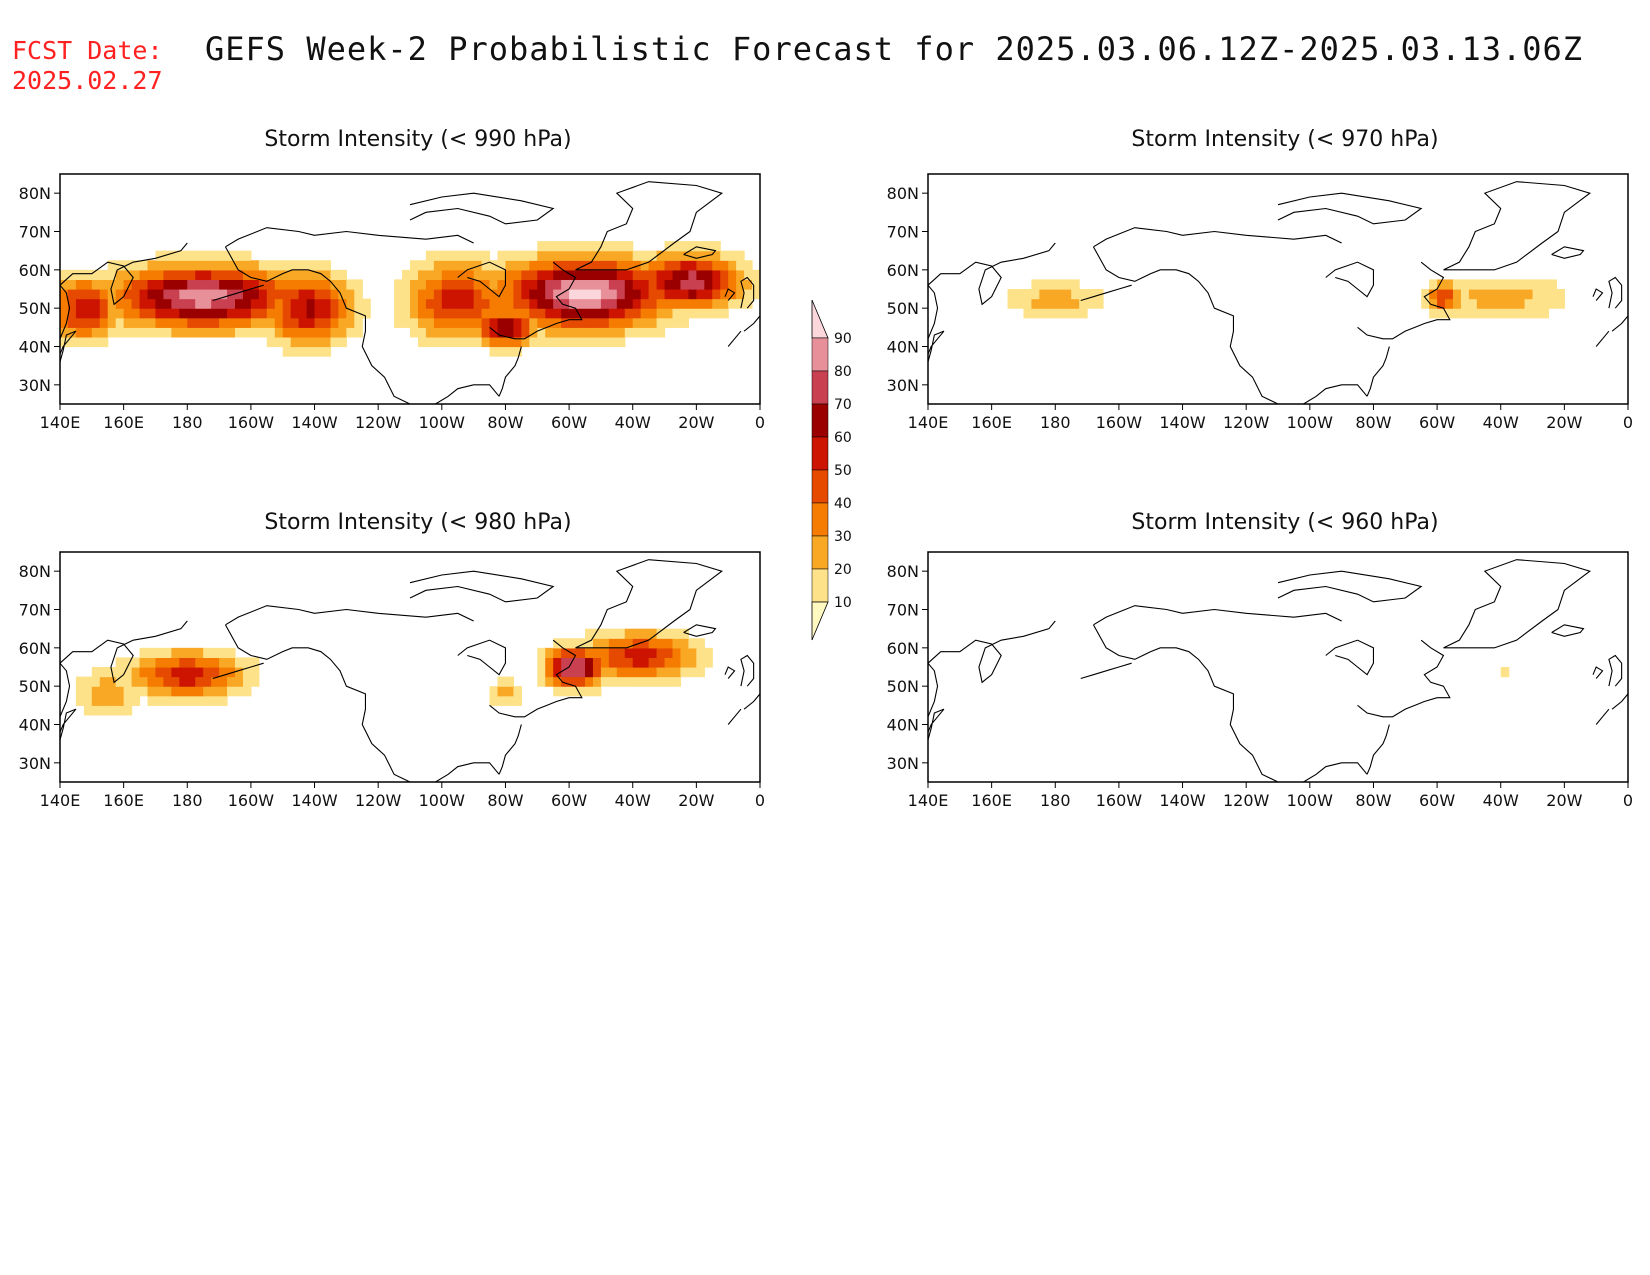 The image size is (1650, 1275). I want to click on colorbar-label: 10, so click(843, 603).